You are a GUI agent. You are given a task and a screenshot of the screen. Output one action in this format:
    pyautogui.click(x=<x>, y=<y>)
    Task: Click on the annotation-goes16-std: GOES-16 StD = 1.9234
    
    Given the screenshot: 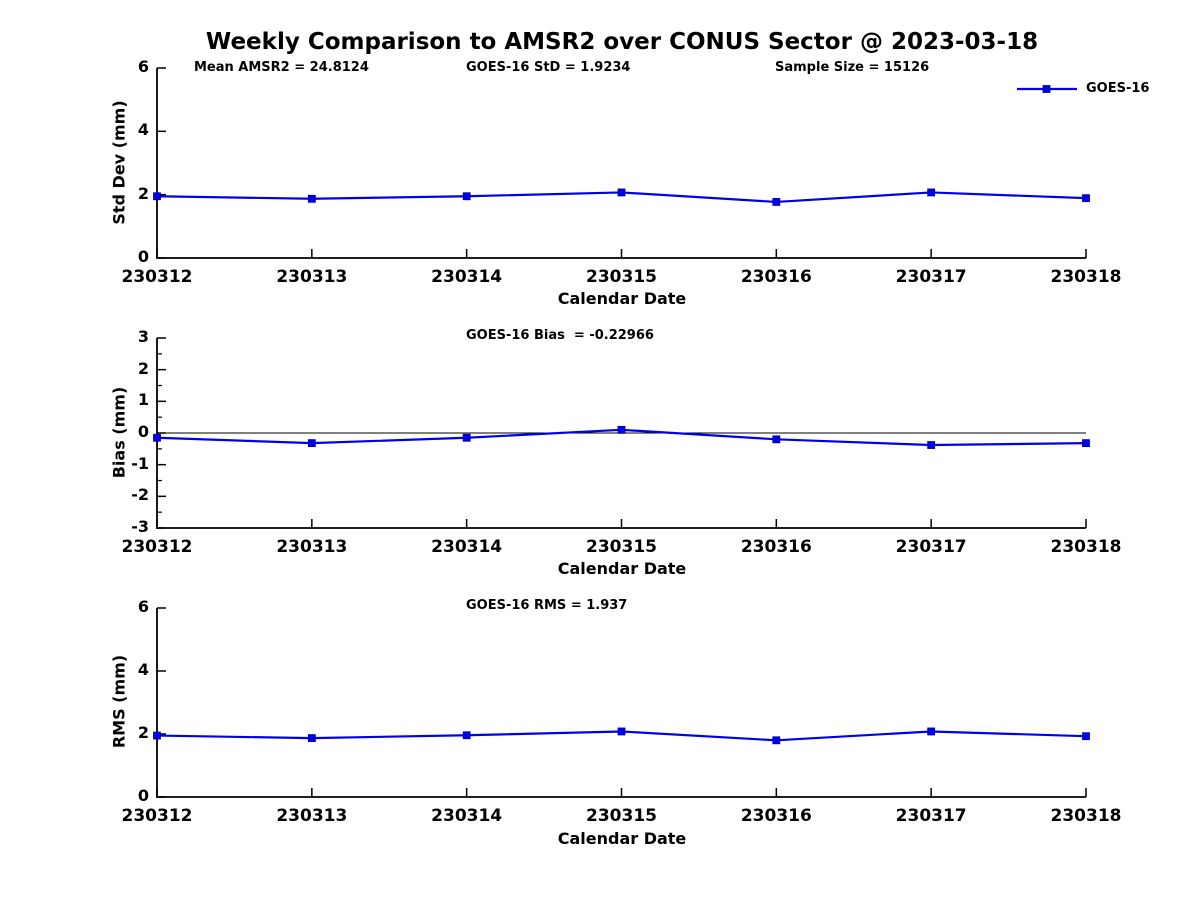 What is the action you would take?
    pyautogui.click(x=548, y=67)
    